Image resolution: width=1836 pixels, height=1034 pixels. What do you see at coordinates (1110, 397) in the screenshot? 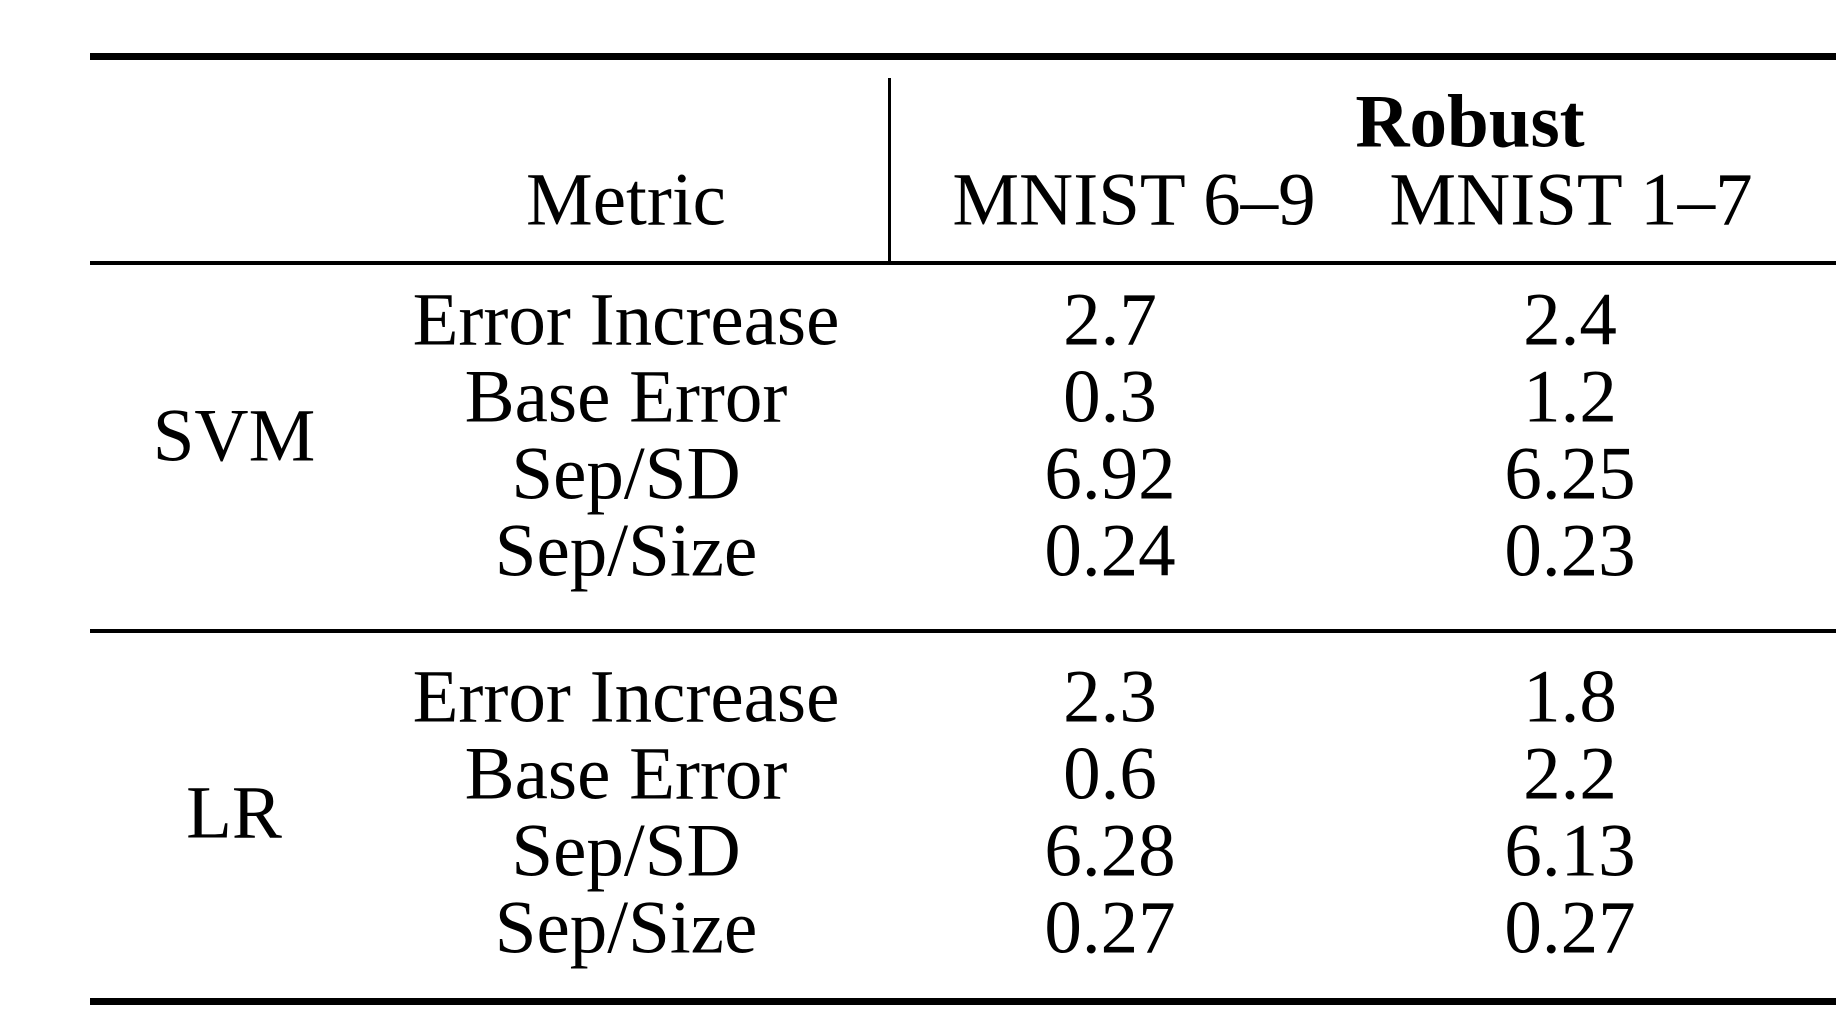
I see `value-cell: 0.3` at bounding box center [1110, 397].